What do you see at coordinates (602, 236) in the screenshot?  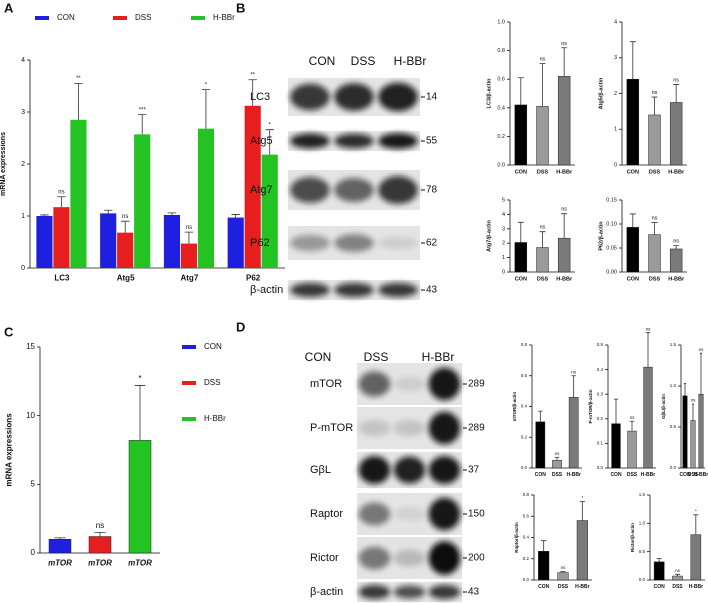 I see `y-axis-label: P62/β-actin` at bounding box center [602, 236].